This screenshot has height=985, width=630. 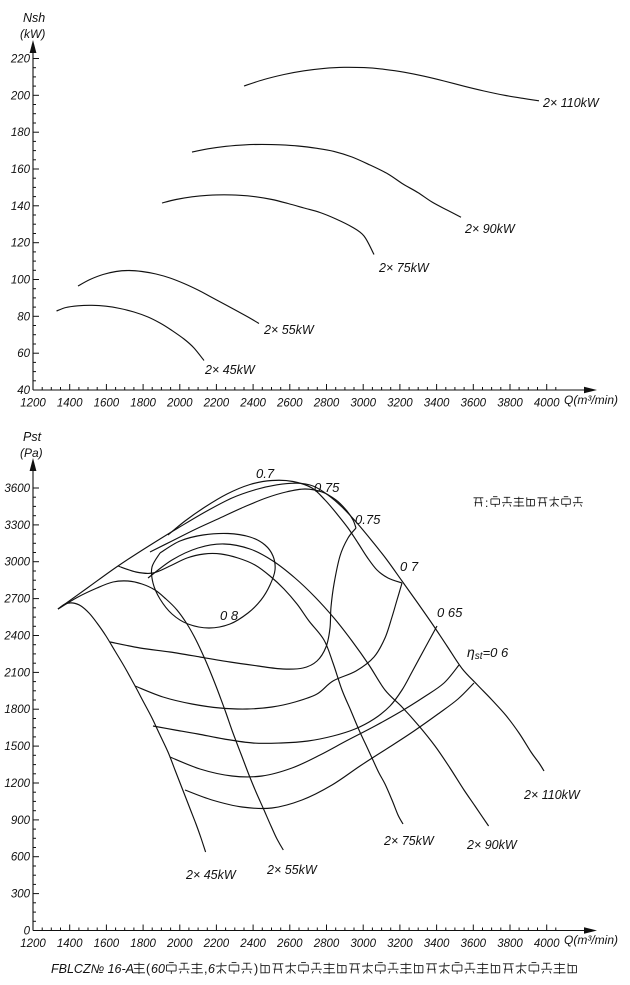 What do you see at coordinates (409, 566) in the screenshot?
I see `svg-text: 0 7` at bounding box center [409, 566].